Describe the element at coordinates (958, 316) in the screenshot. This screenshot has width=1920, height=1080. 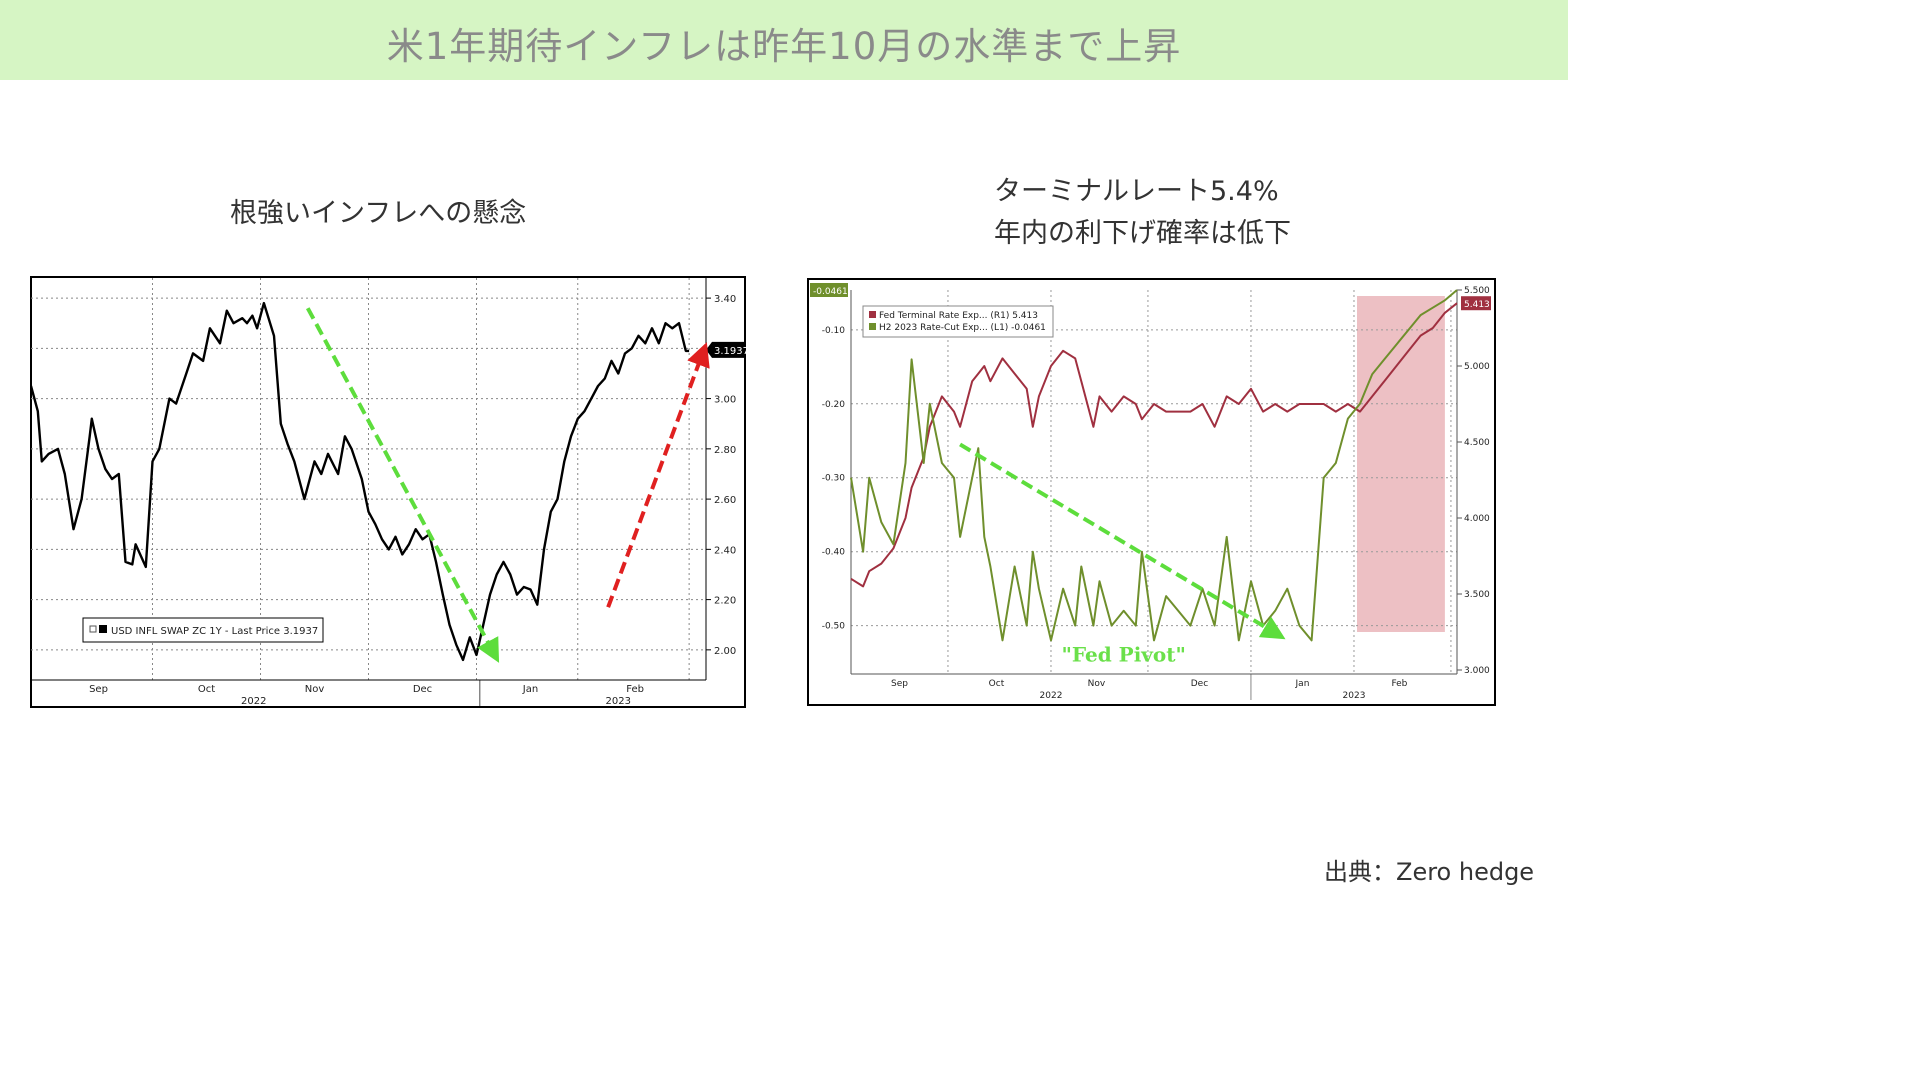
I see `legend-label: Fed Terminal Rate Exp... (R1) 5.413` at that location.